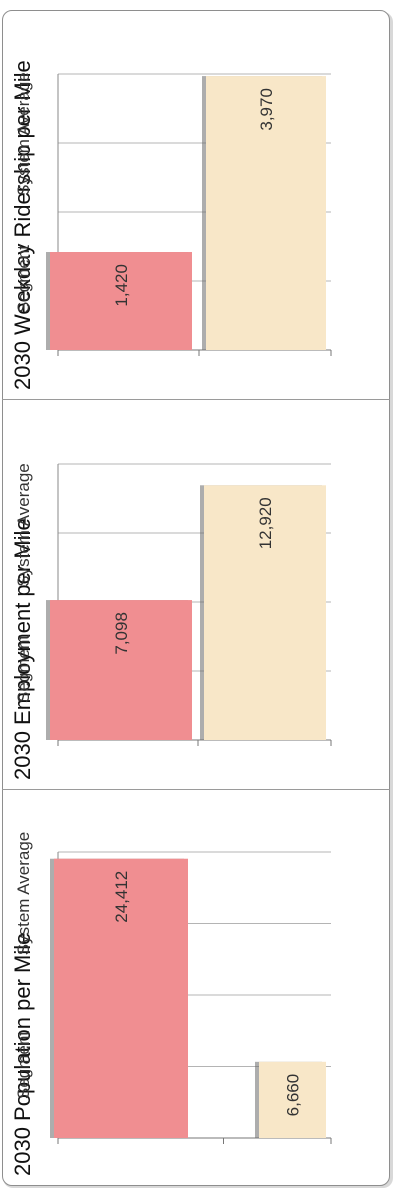 The width and height of the screenshot is (401, 1194). Describe the element at coordinates (265, 523) in the screenshot. I see `value-label: 12,920` at that location.